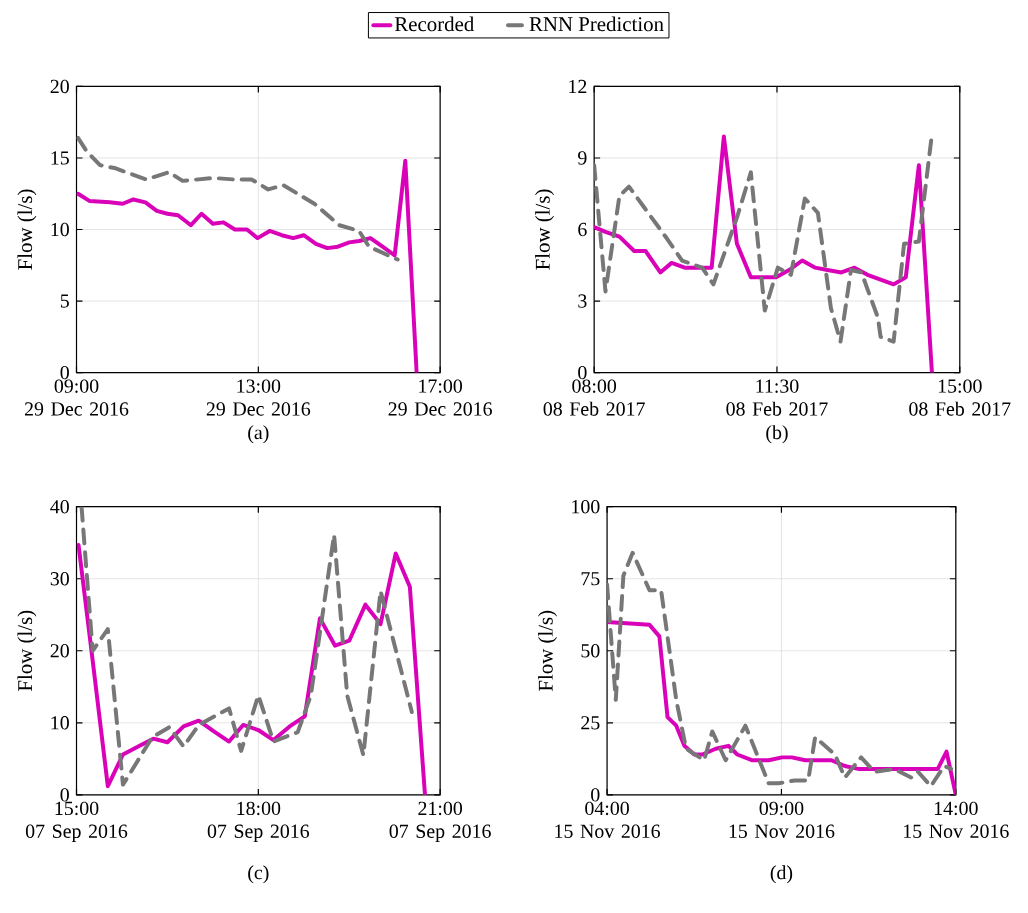  I want to click on x-tick-label: 21:00 07 Sep 2016, so click(440, 821).